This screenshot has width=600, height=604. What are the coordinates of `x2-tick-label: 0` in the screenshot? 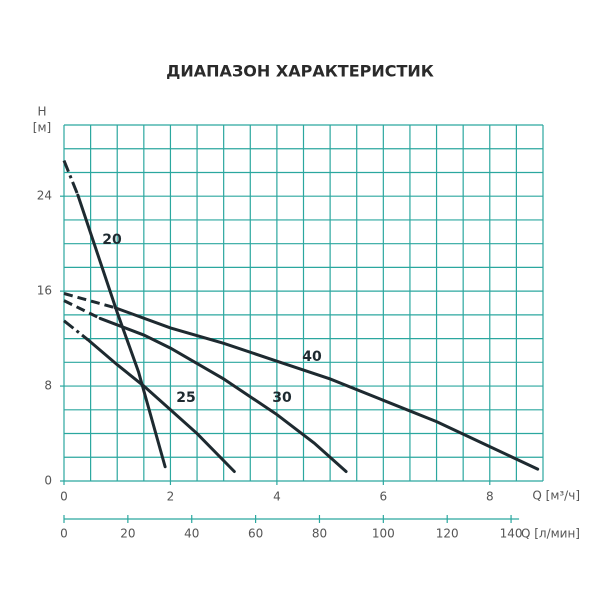 It's located at (64, 534).